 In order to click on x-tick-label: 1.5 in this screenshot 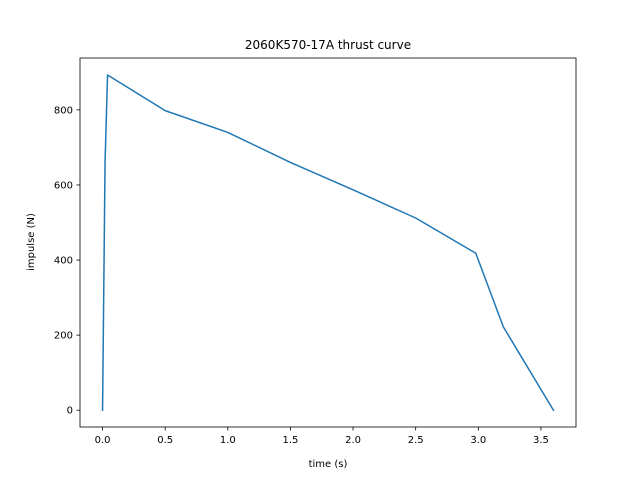, I will do `click(290, 440)`.